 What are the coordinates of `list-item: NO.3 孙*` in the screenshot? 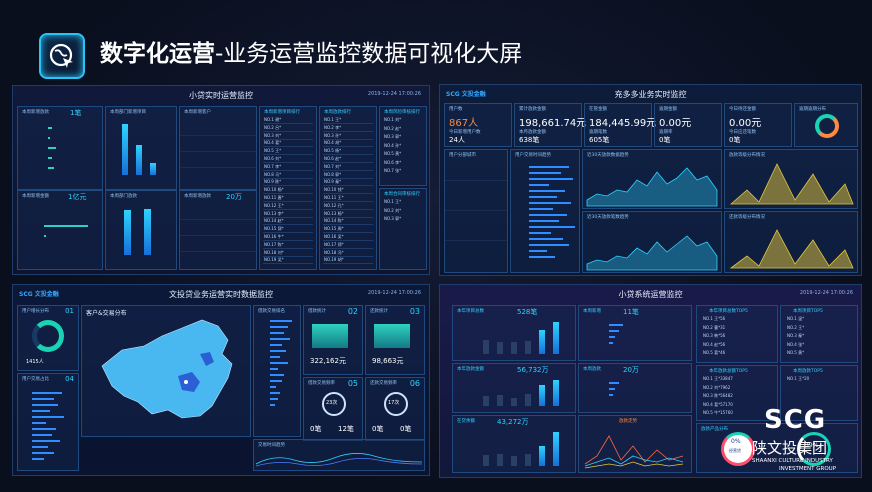 It's located at (333, 135).